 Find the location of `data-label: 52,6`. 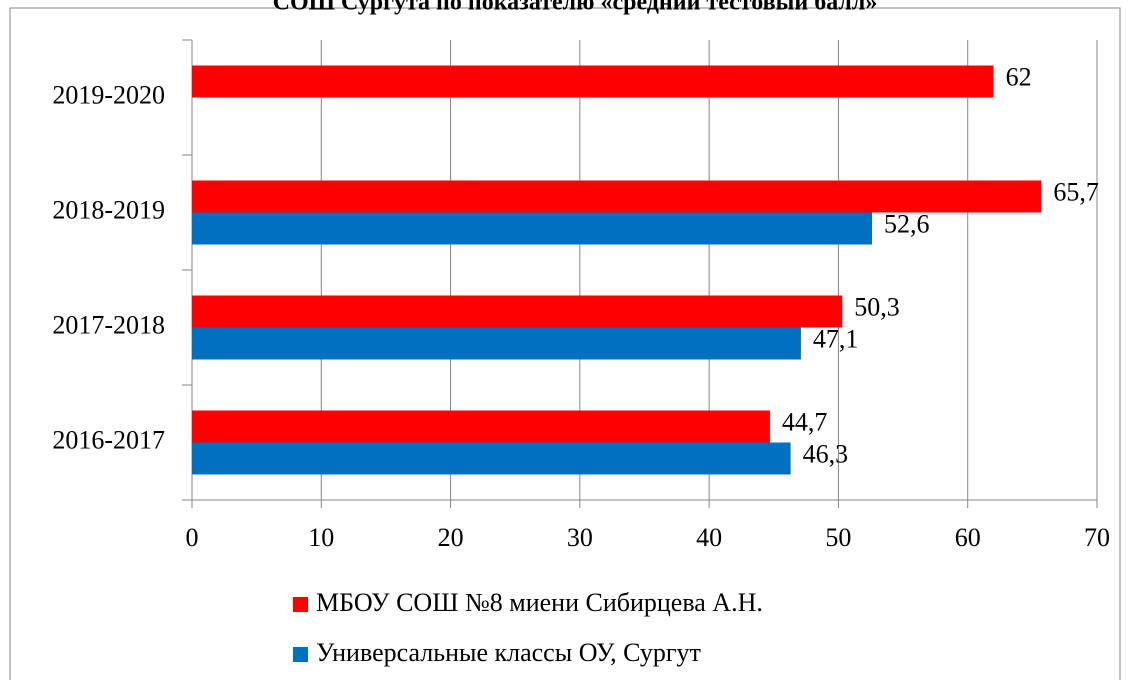

data-label: 52,6 is located at coordinates (907, 223).